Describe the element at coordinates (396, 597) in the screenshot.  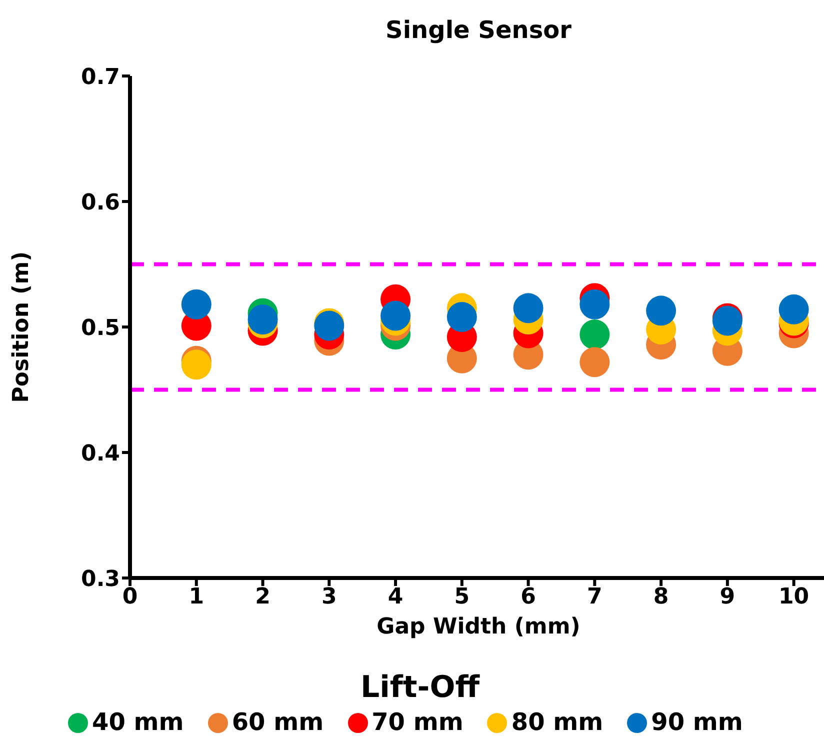
I see `x-tick-label: 4` at that location.